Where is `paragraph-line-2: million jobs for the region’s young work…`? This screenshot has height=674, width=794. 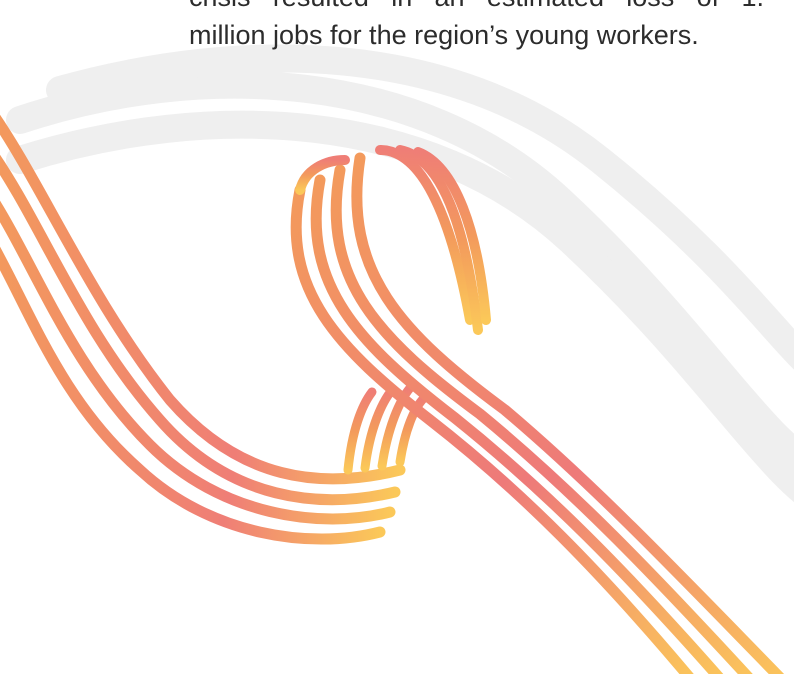 paragraph-line-2: million jobs for the region’s young work… is located at coordinates (444, 35).